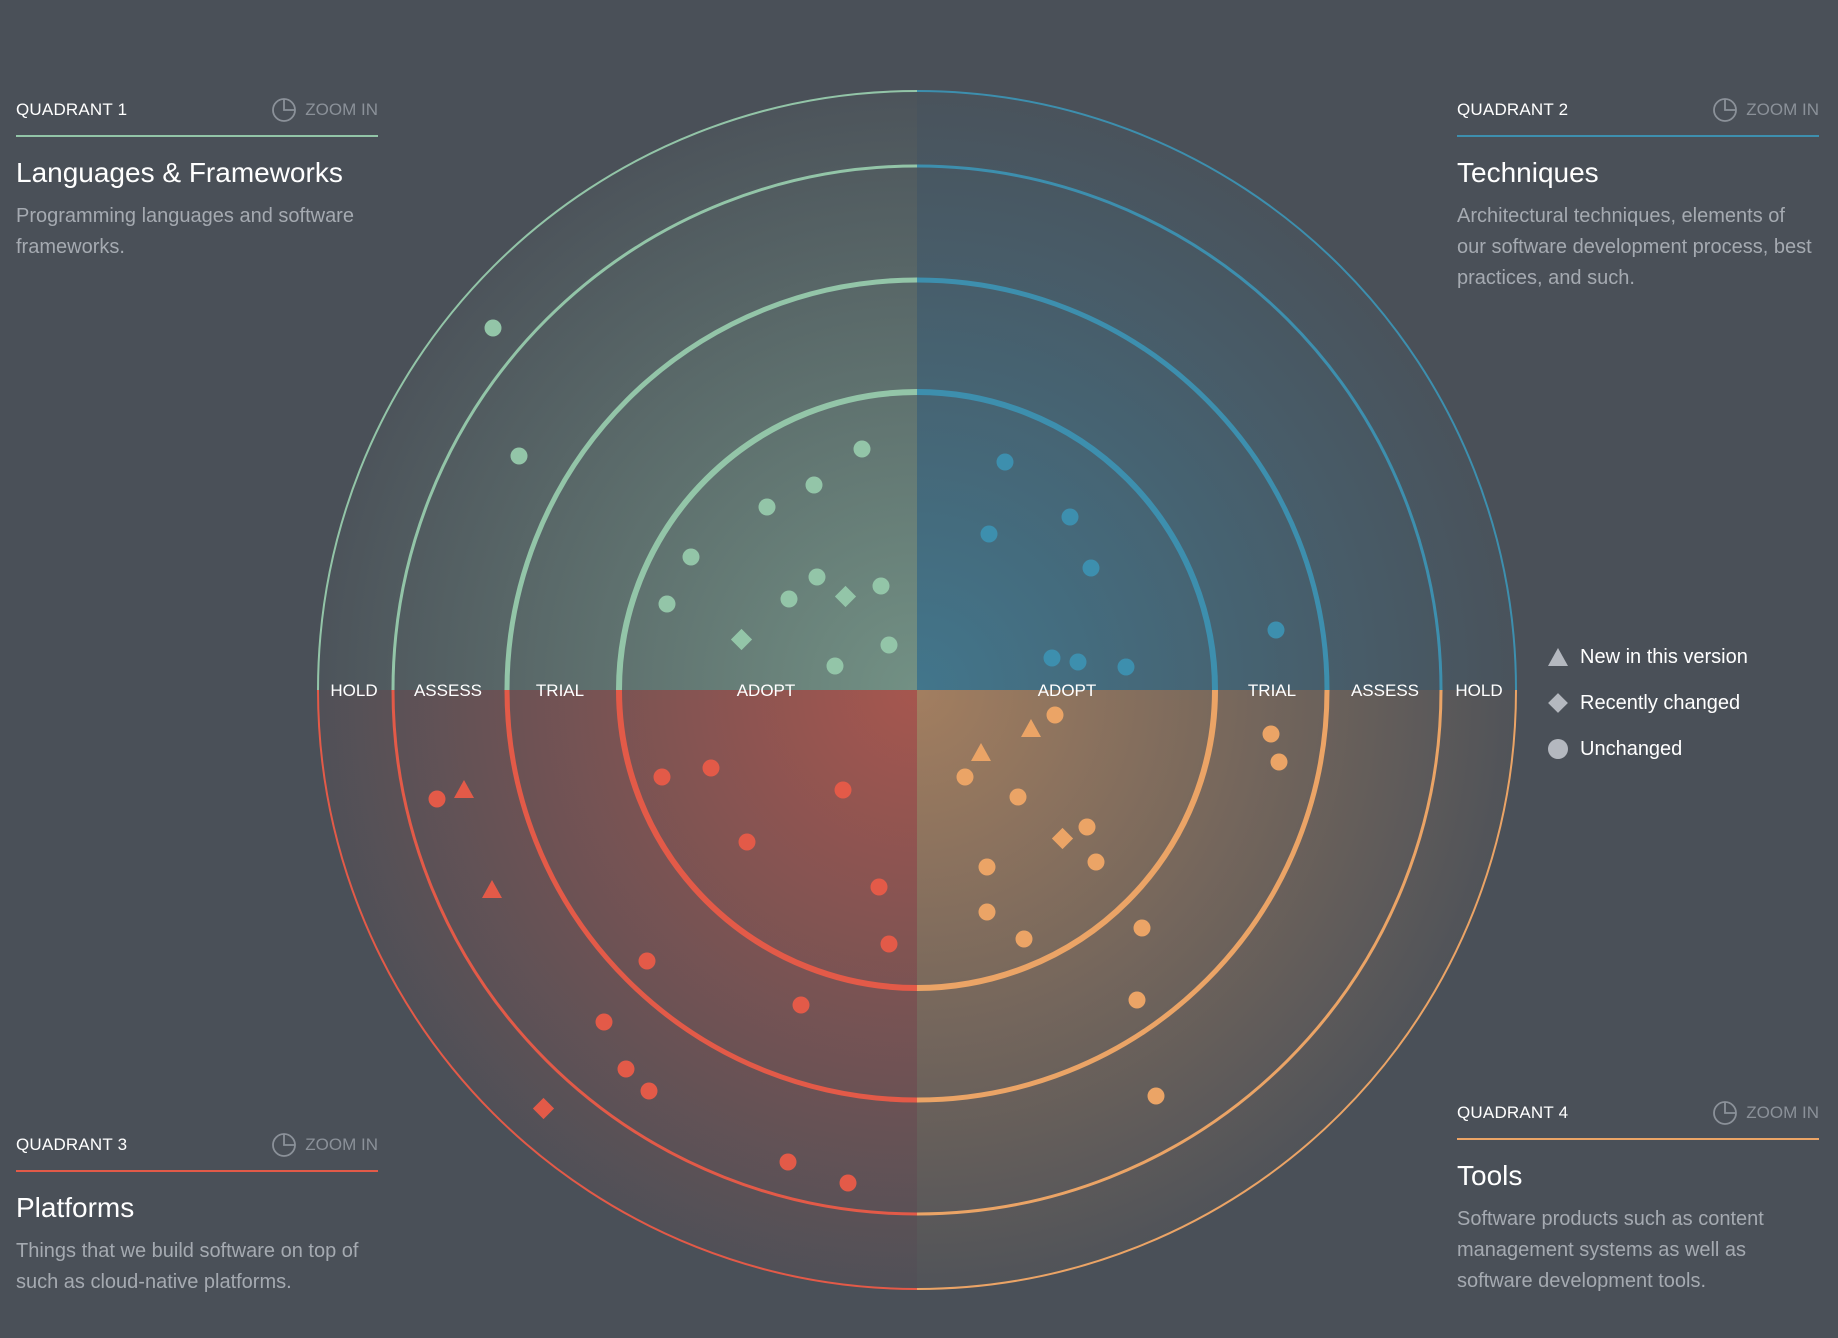 The width and height of the screenshot is (1838, 1338). I want to click on ring-assess-q4, so click(1179, 952).